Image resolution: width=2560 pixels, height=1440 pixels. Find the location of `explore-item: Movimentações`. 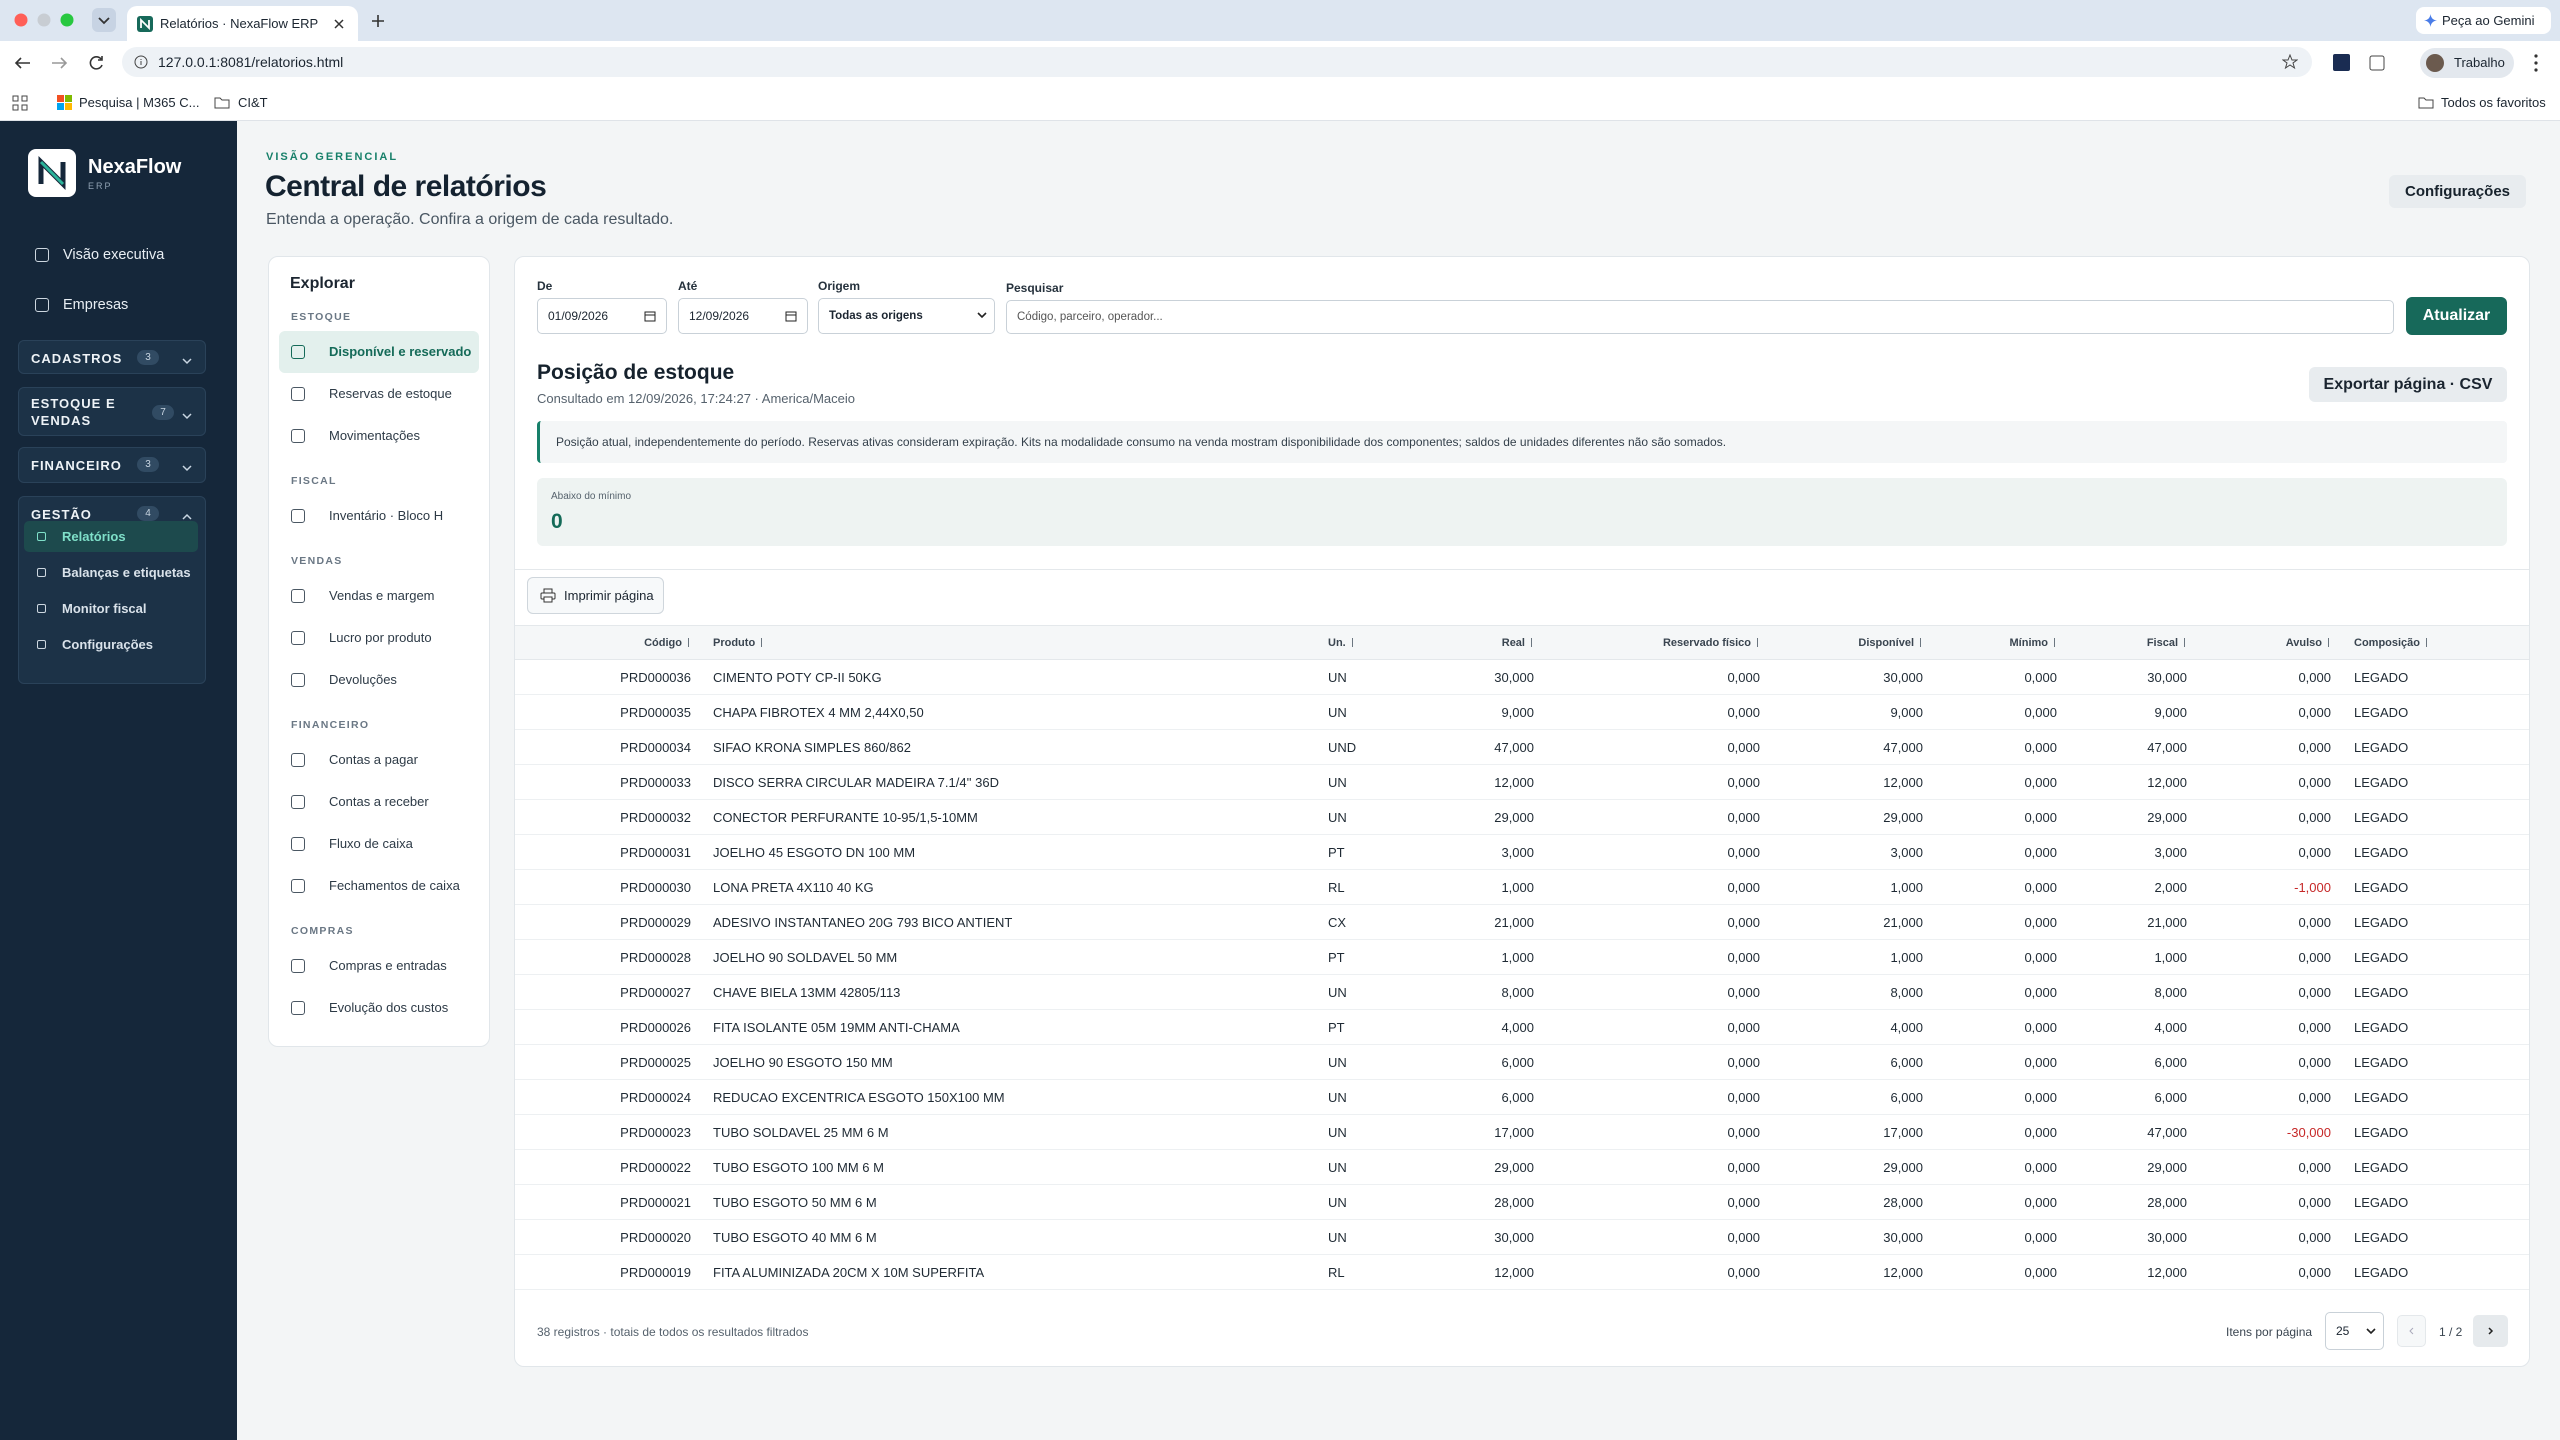

explore-item: Movimentações is located at coordinates (379, 436).